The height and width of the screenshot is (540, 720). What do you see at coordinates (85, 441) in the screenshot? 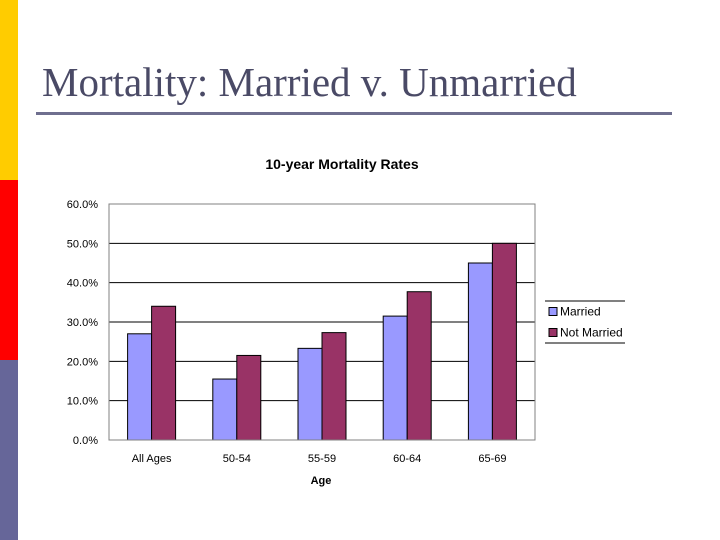
I see `y-tick-label: 0.0%` at bounding box center [85, 441].